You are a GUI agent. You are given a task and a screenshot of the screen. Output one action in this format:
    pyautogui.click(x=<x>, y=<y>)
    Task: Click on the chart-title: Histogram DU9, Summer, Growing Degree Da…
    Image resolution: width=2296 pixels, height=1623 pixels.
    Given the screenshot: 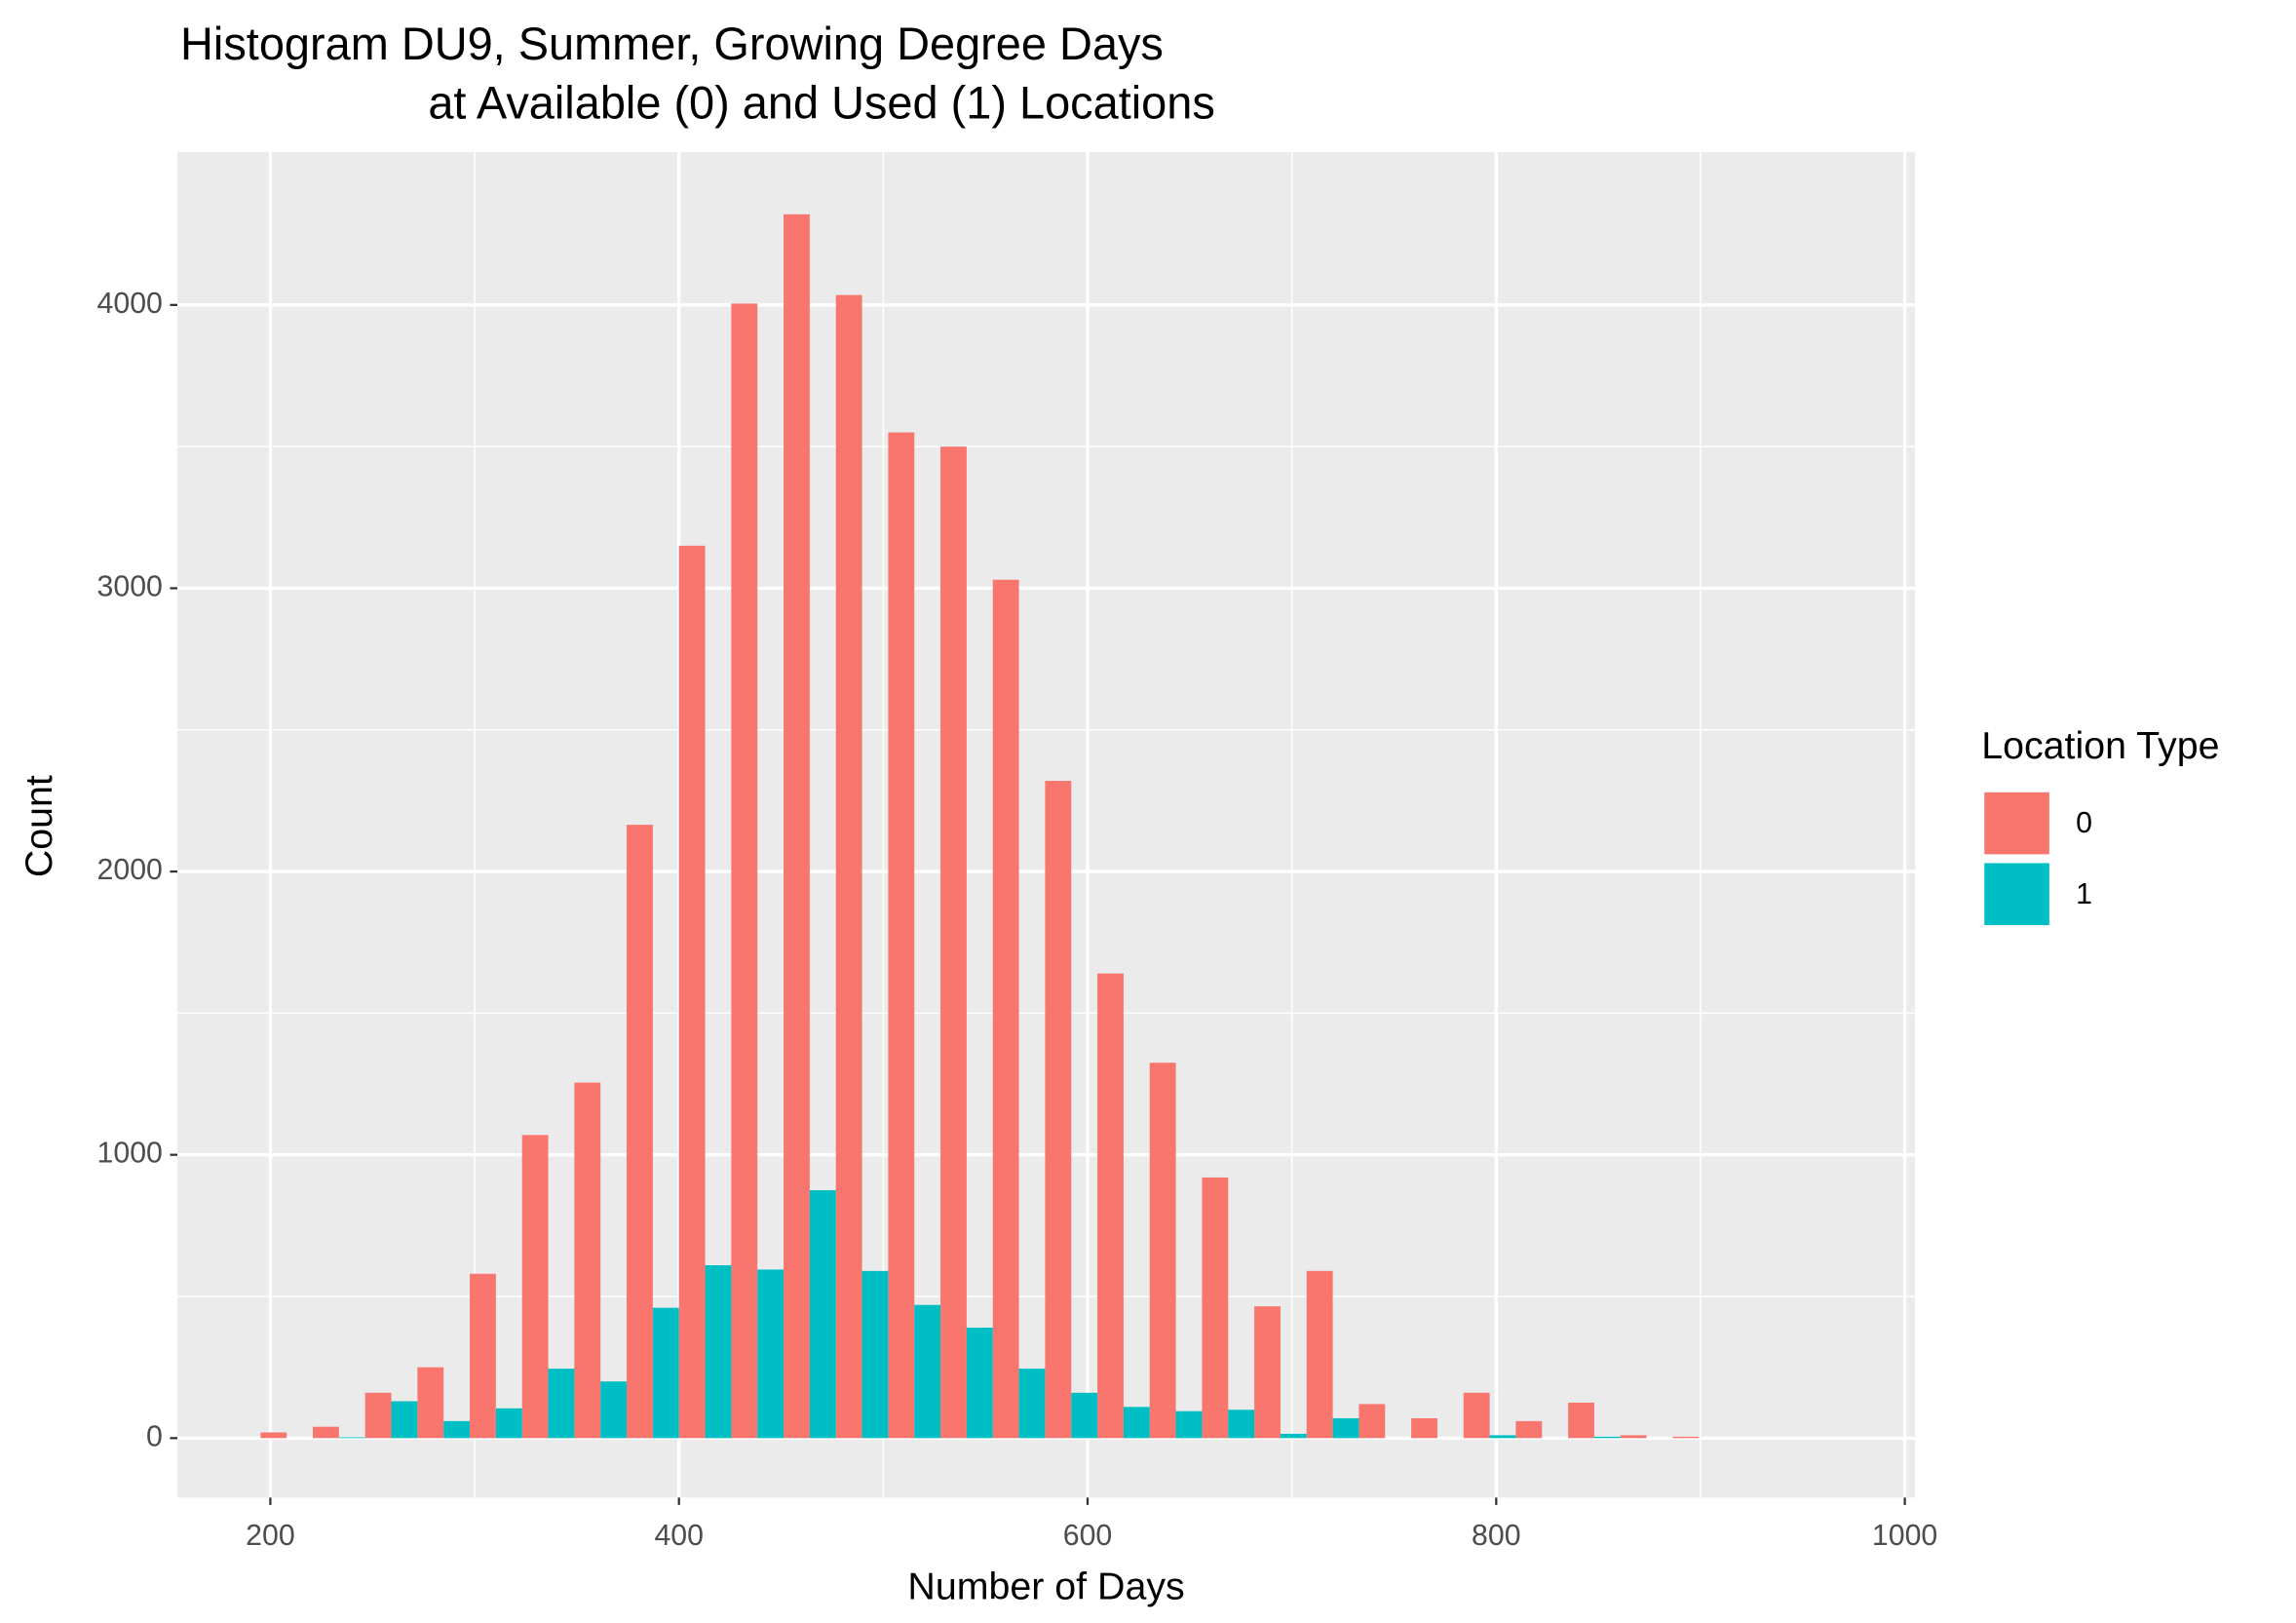 What is the action you would take?
    pyautogui.click(x=672, y=44)
    